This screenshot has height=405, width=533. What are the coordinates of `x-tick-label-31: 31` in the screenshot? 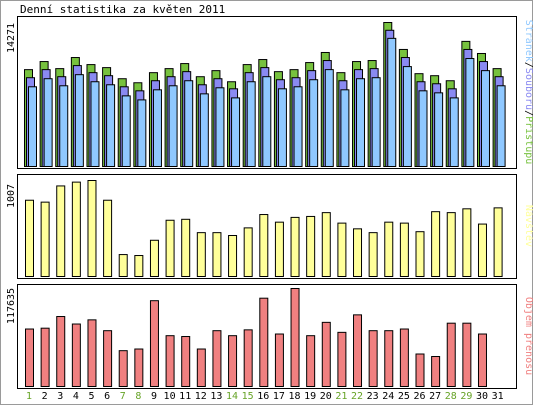 It's located at (498, 396).